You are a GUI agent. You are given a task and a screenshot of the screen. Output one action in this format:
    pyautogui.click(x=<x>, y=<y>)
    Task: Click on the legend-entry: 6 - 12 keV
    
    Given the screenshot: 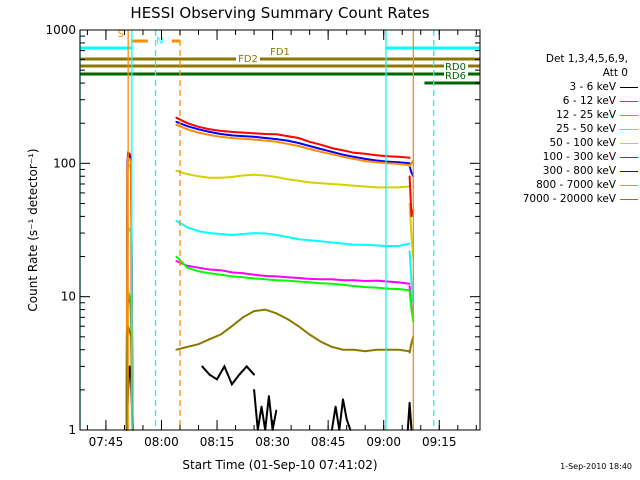 What is the action you would take?
    pyautogui.click(x=554, y=101)
    